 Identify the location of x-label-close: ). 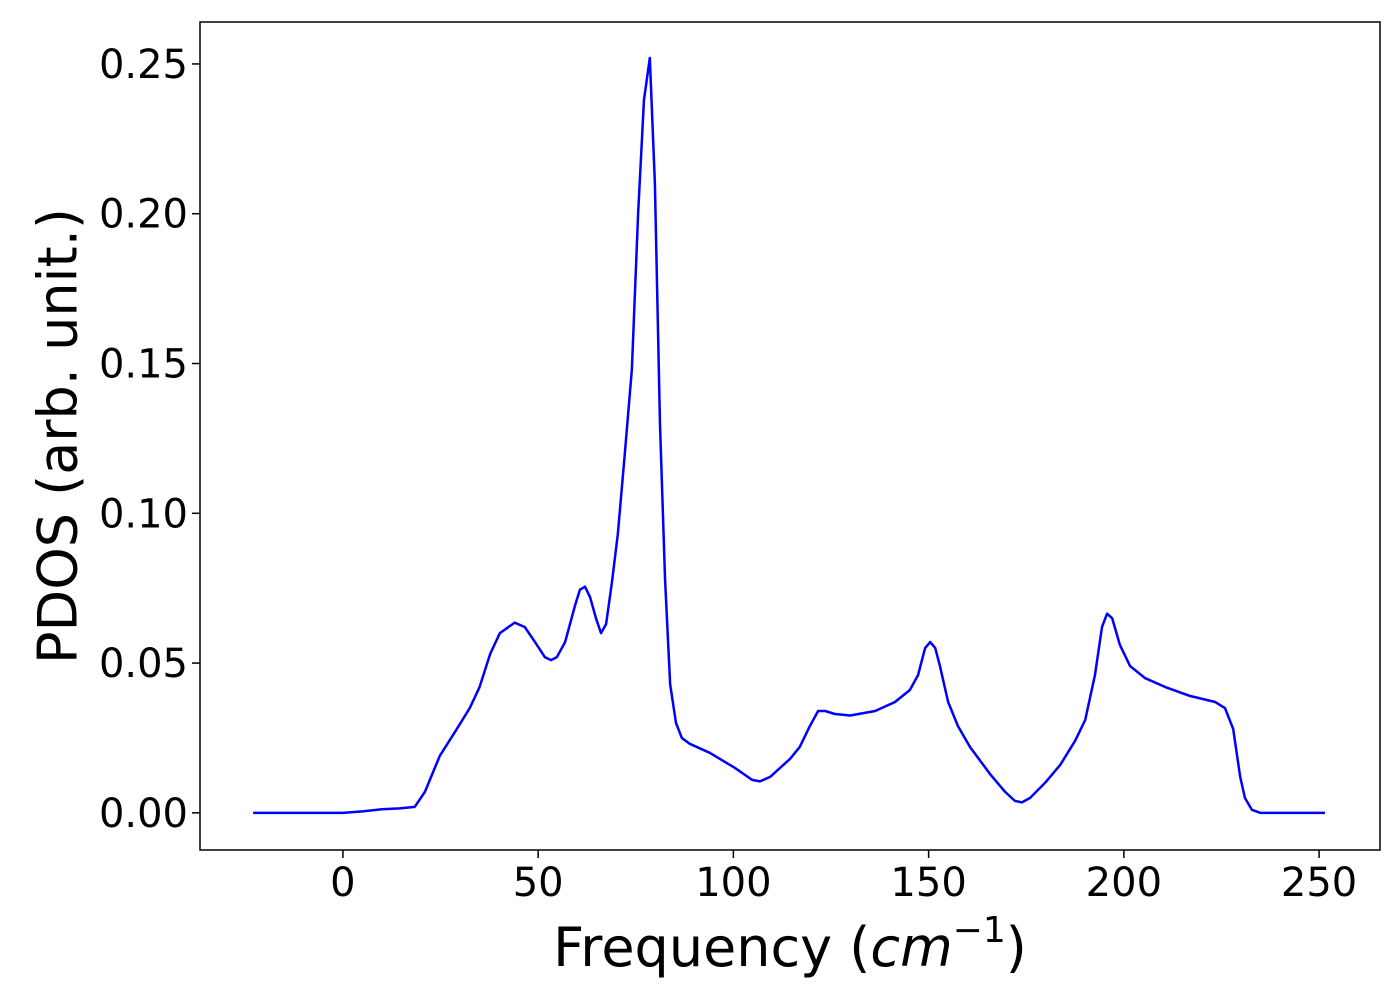
(1016, 947).